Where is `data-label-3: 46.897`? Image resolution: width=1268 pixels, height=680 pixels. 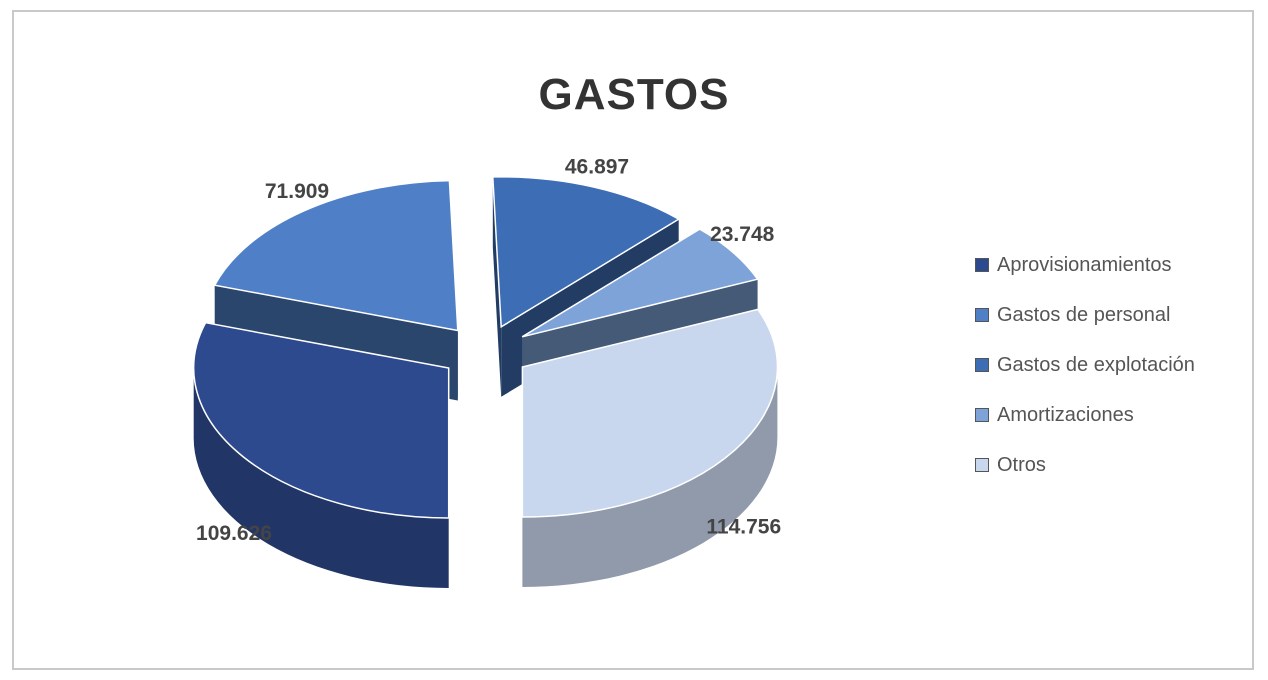 data-label-3: 46.897 is located at coordinates (597, 166).